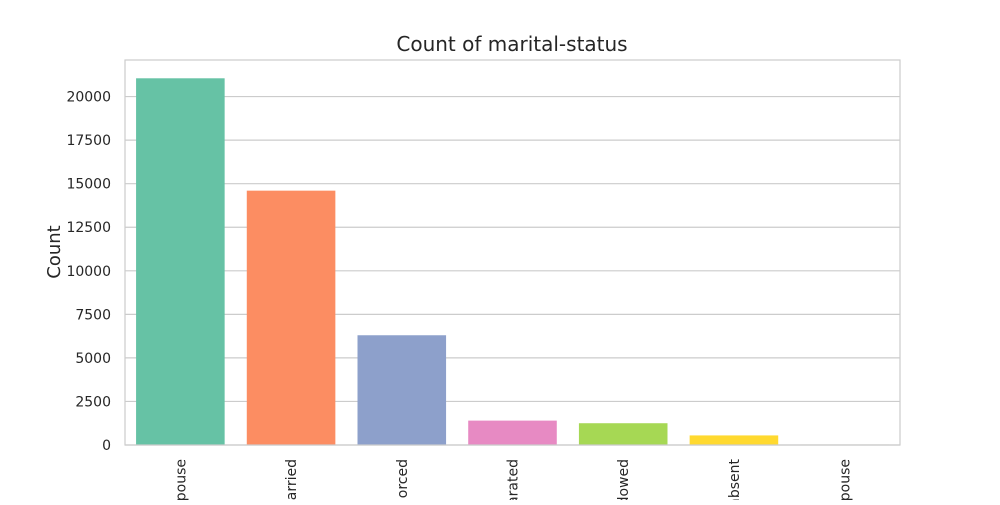 The height and width of the screenshot is (505, 1000). What do you see at coordinates (93, 315) in the screenshot?
I see `y-tick-label: 7500` at bounding box center [93, 315].